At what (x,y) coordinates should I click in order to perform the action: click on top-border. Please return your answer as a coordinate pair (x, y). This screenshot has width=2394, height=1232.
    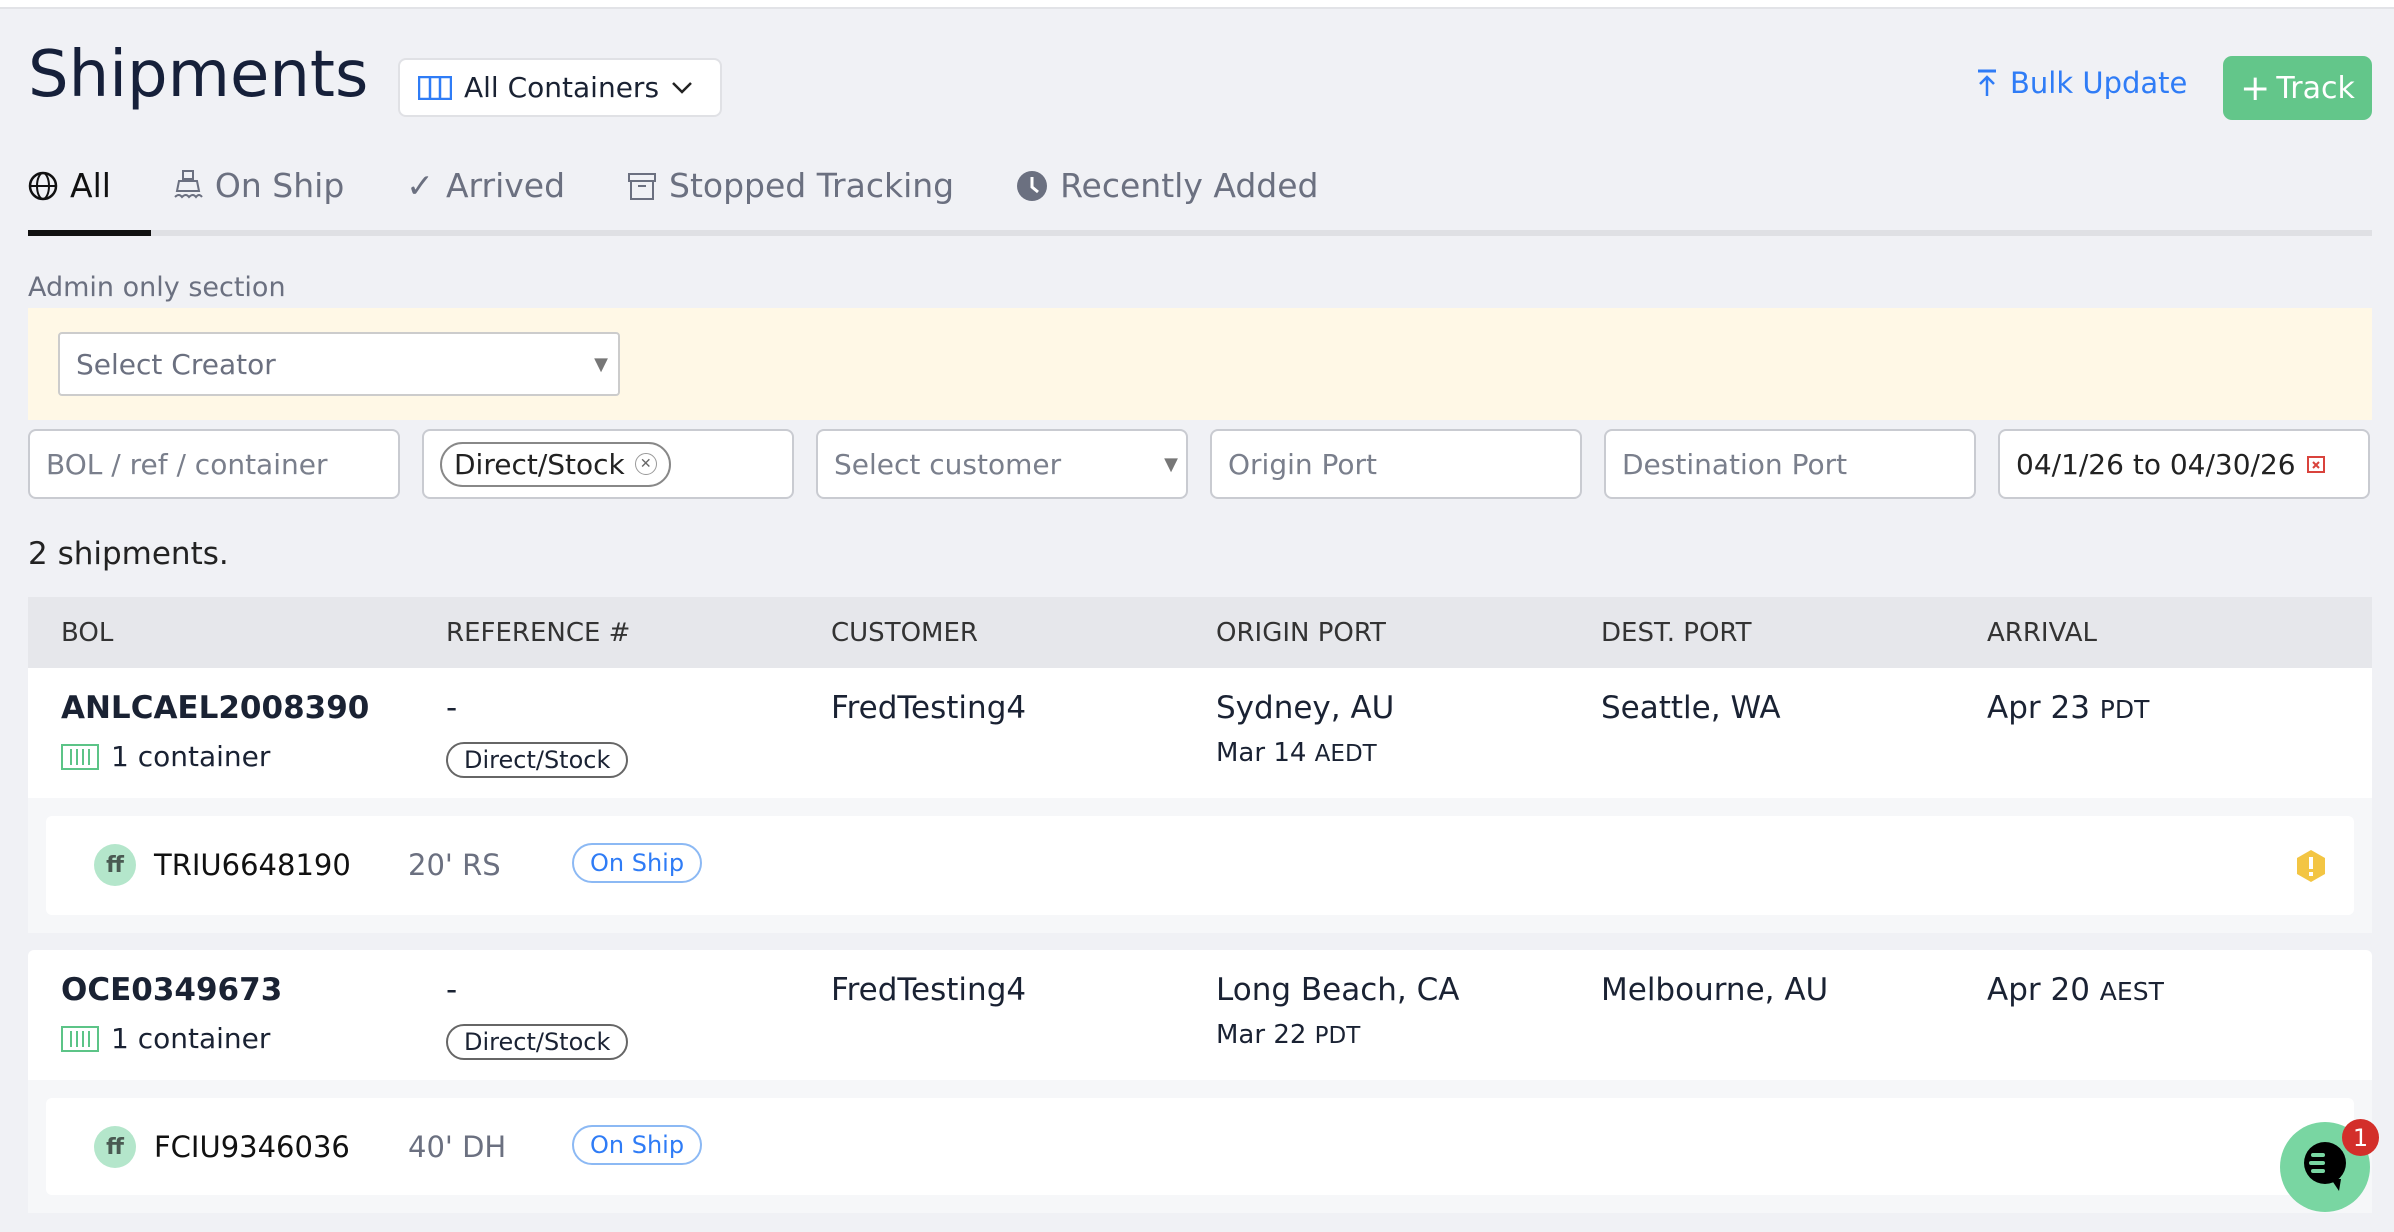
    Looking at the image, I should click on (1197, 4).